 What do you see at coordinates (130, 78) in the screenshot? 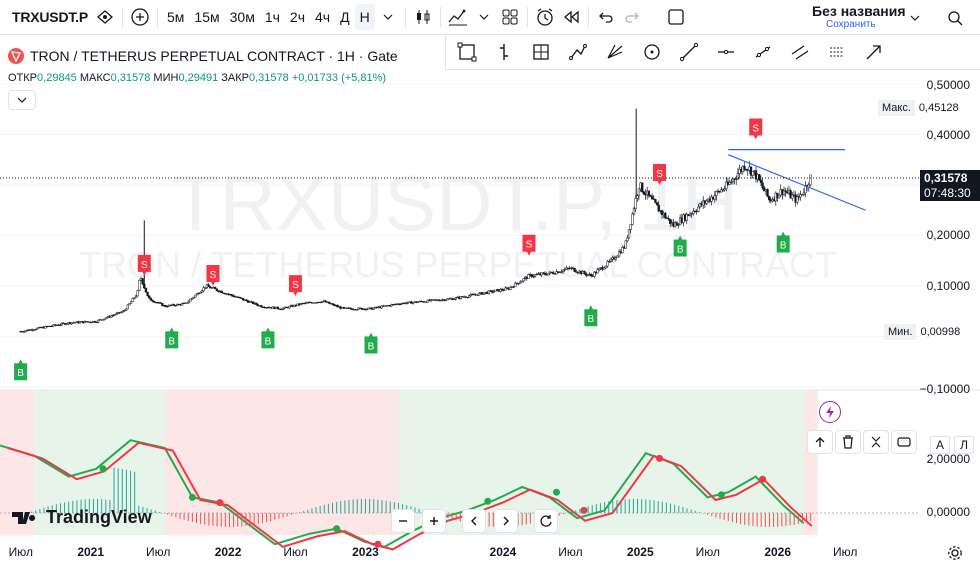
I see `high-value: 0,31578` at bounding box center [130, 78].